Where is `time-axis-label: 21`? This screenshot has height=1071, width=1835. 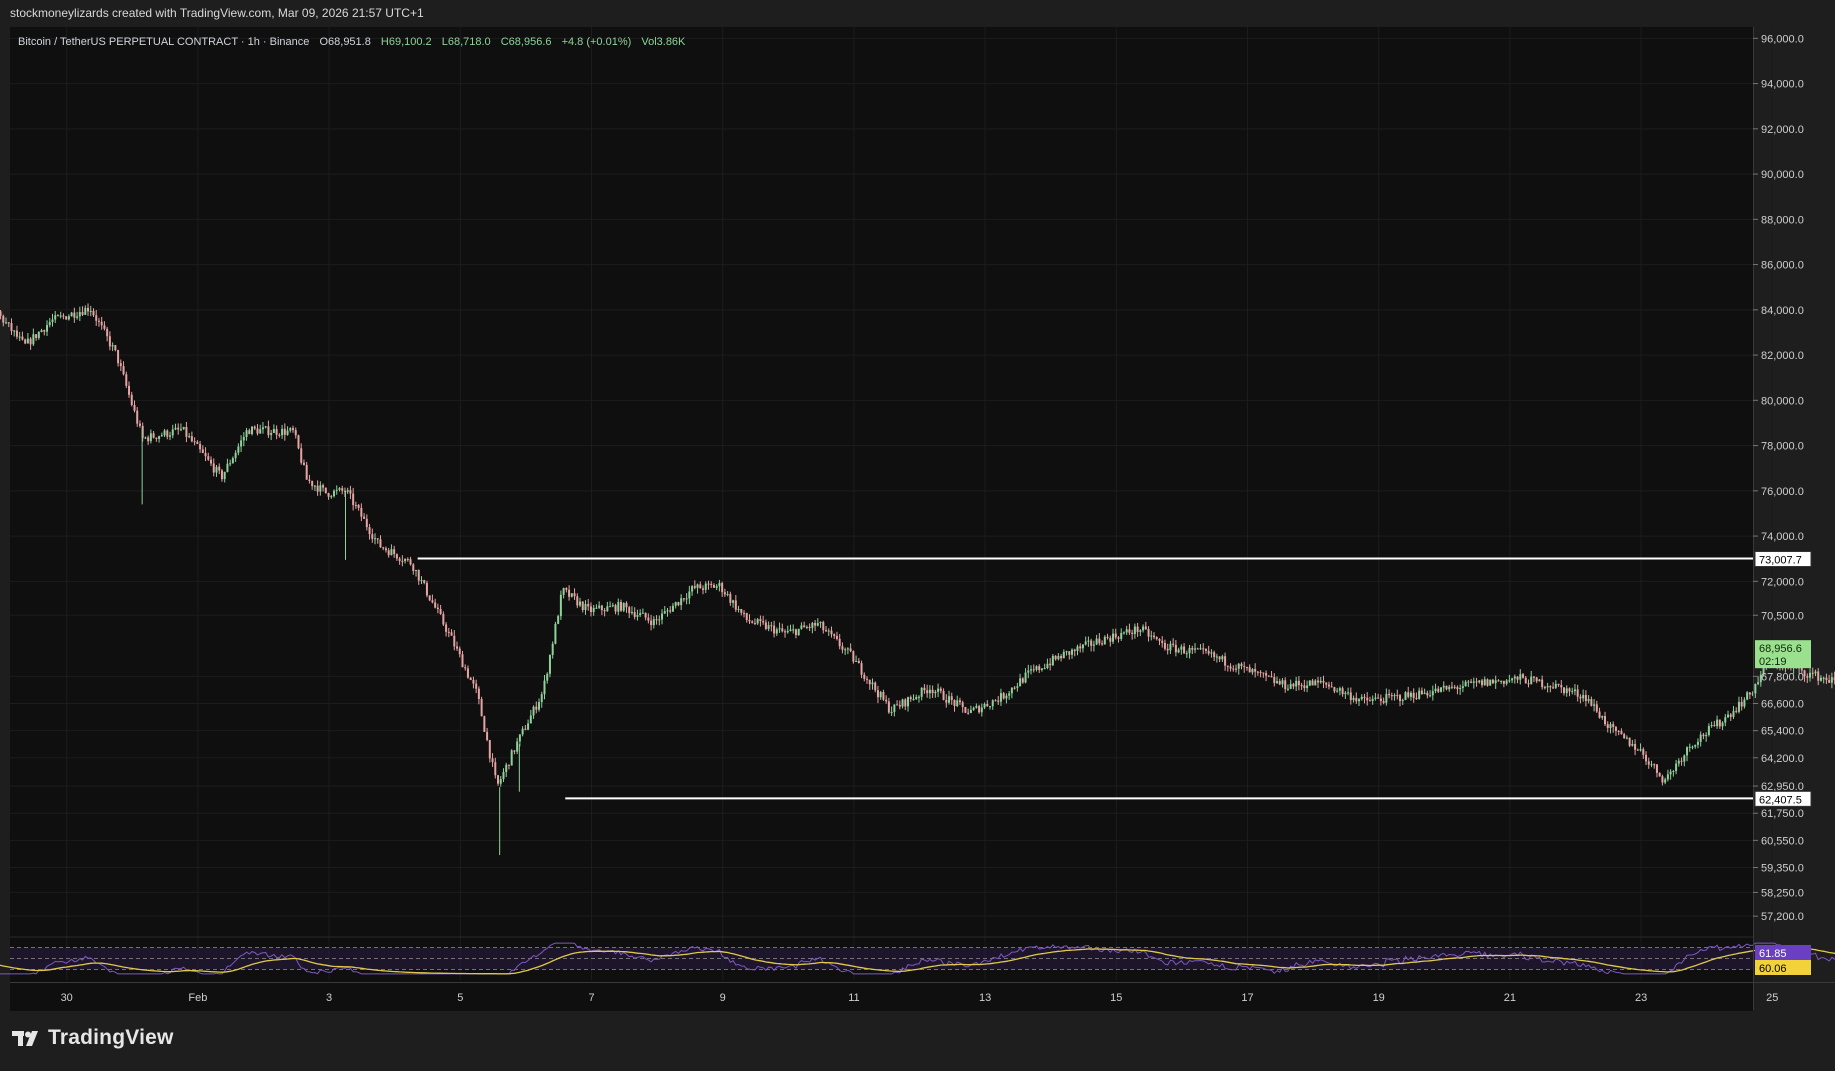
time-axis-label: 21 is located at coordinates (1510, 998).